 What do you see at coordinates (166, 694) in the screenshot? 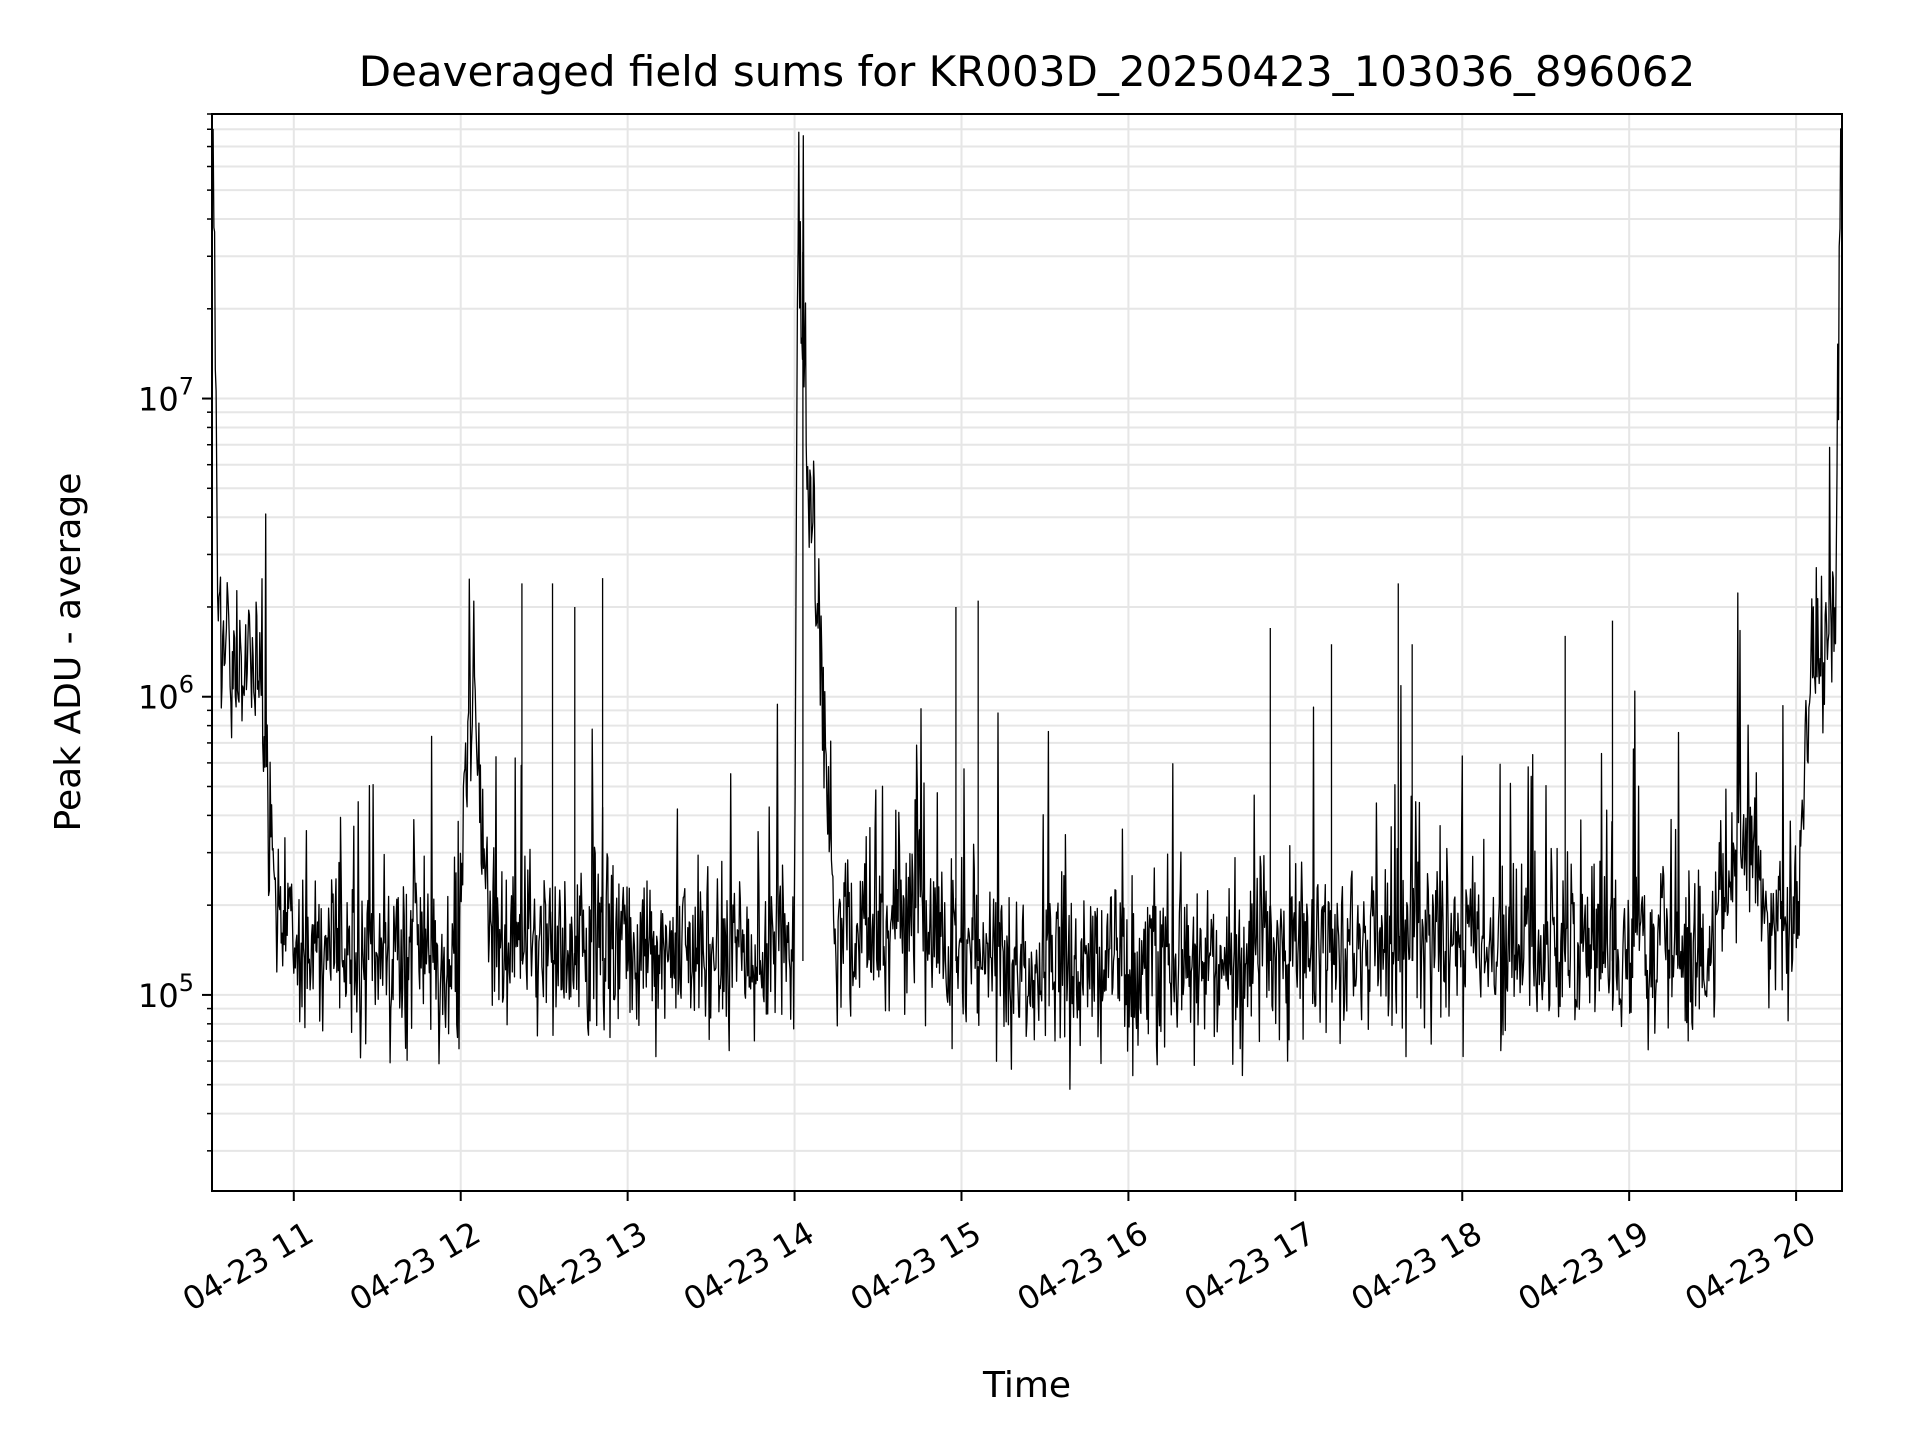
I see `y-tick-label: 10⁶` at bounding box center [166, 694].